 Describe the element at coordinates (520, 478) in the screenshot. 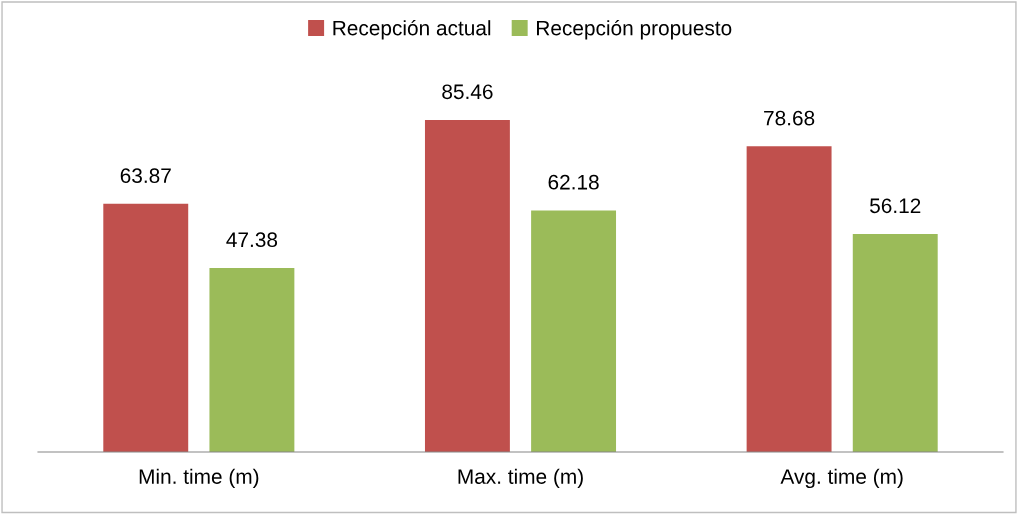

I see `x-tick-label: Max. time (m)` at that location.